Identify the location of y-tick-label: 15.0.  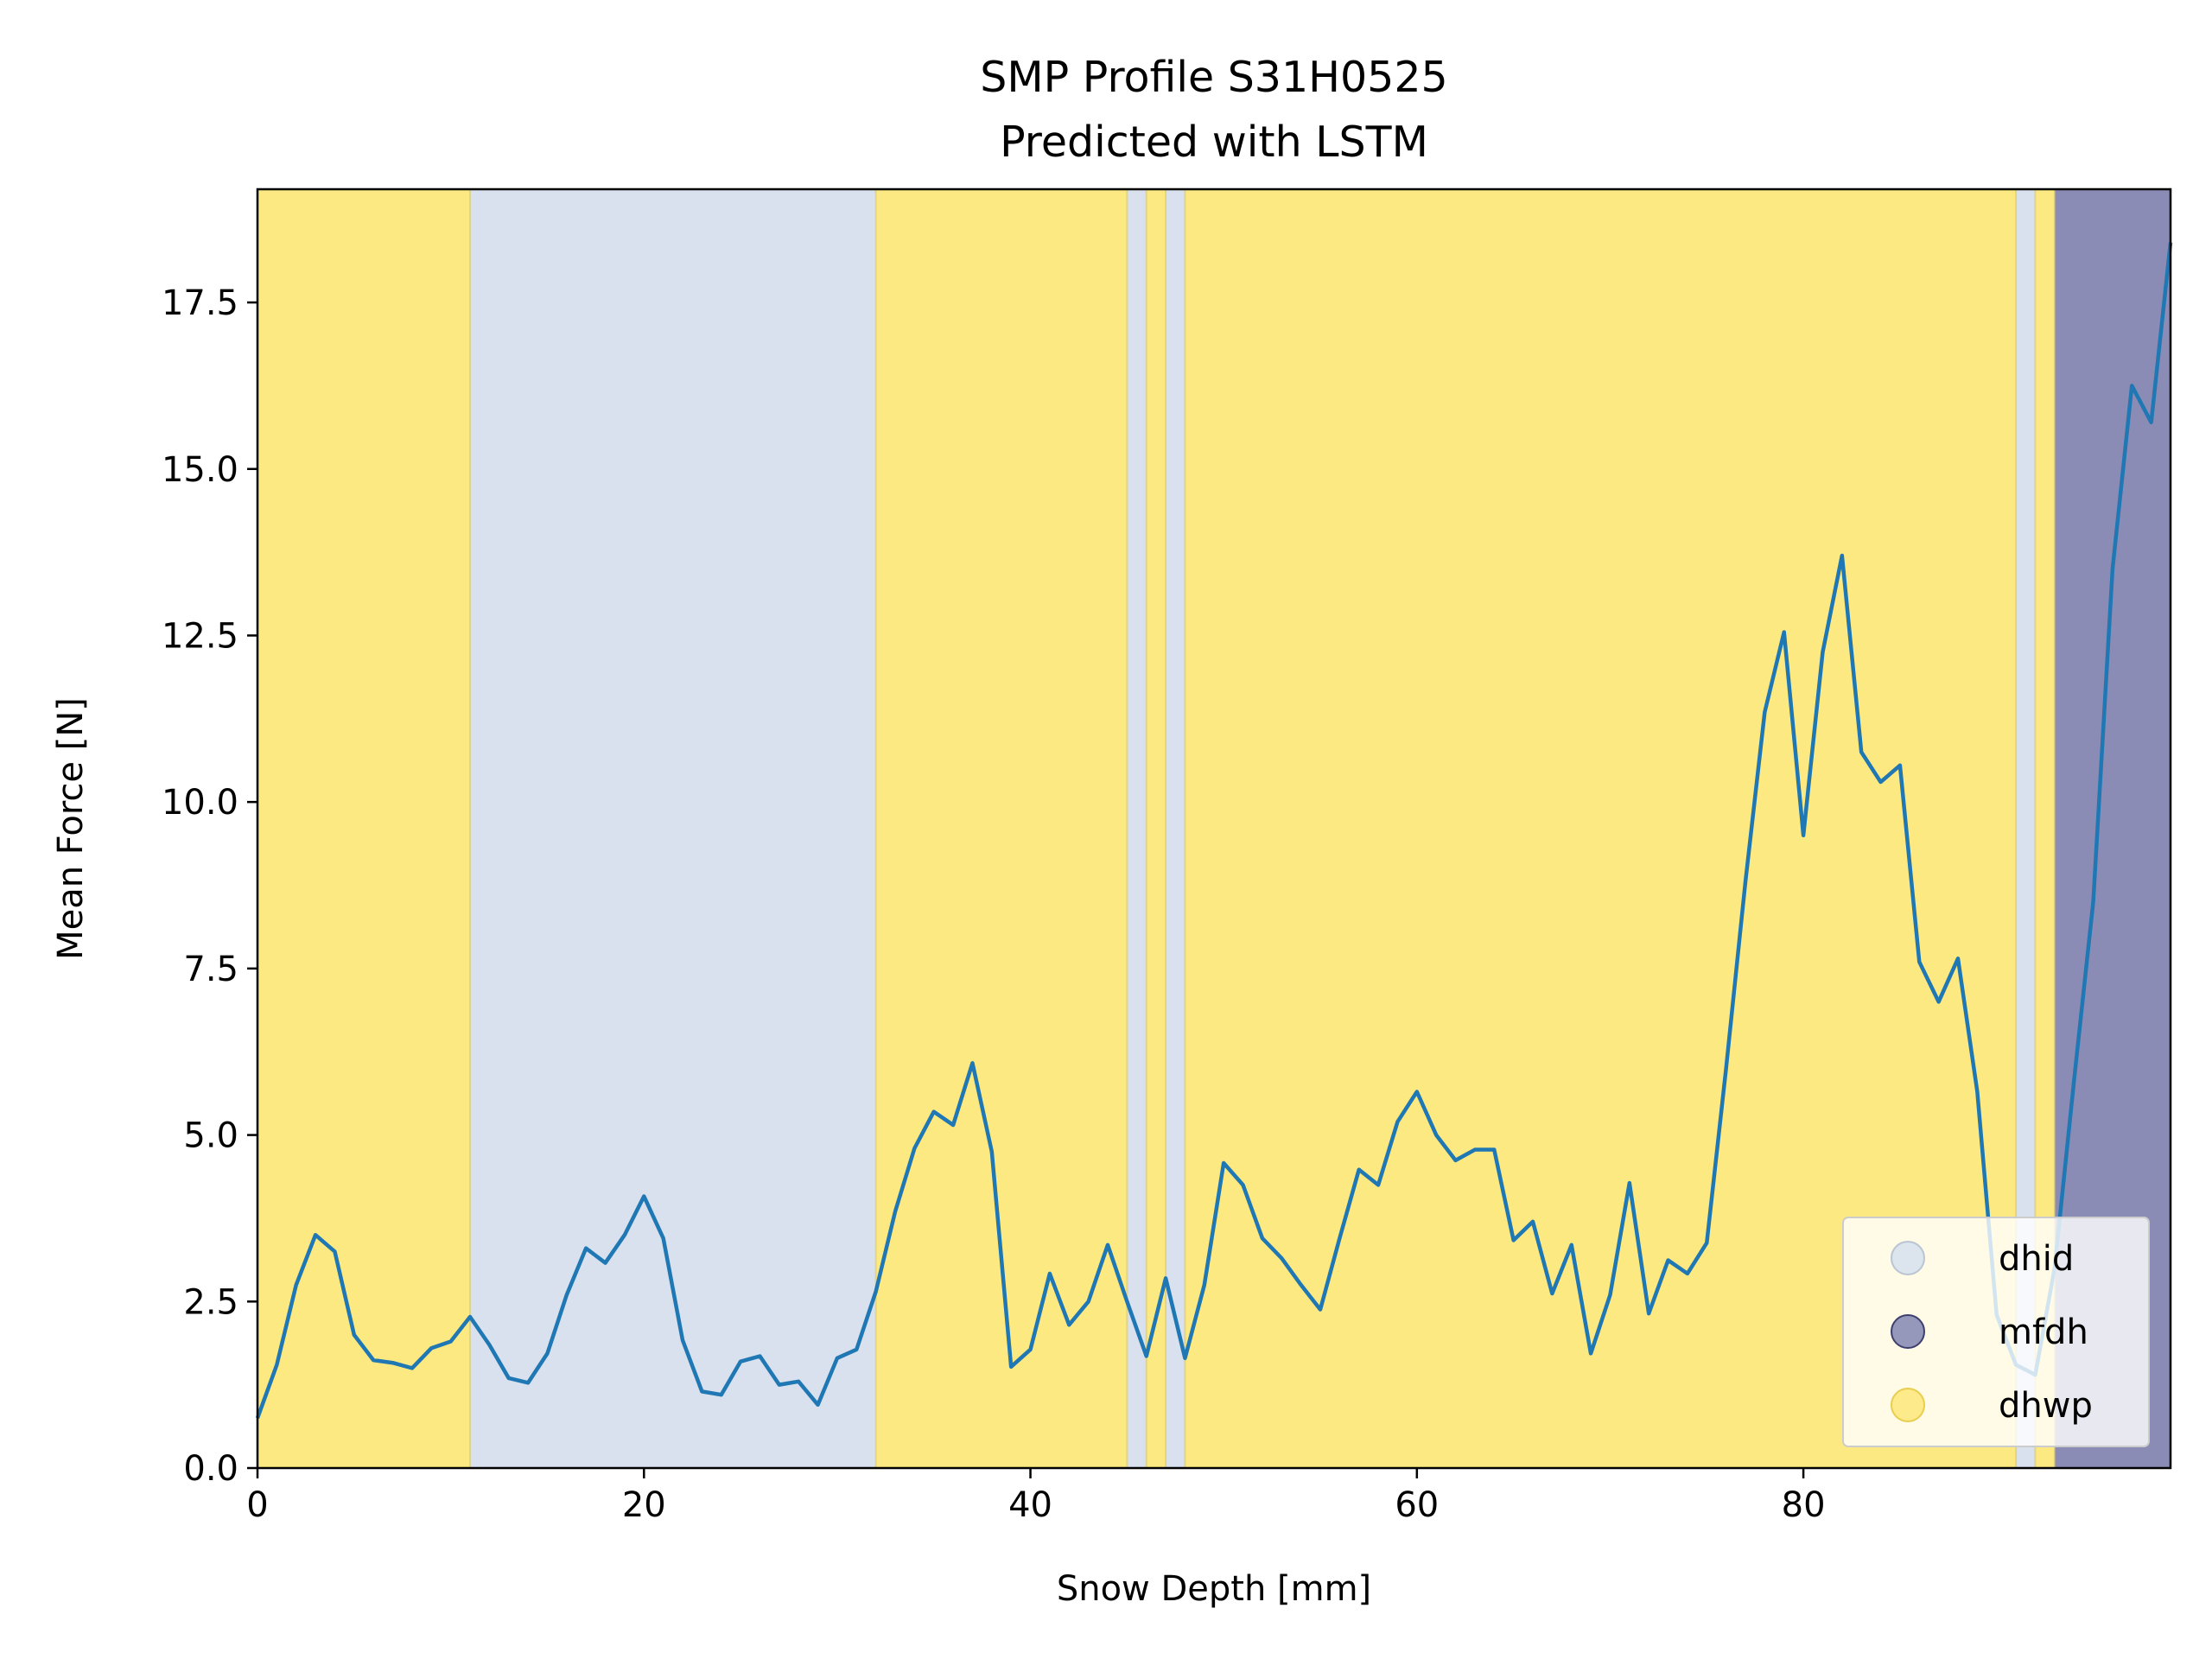
(200, 470).